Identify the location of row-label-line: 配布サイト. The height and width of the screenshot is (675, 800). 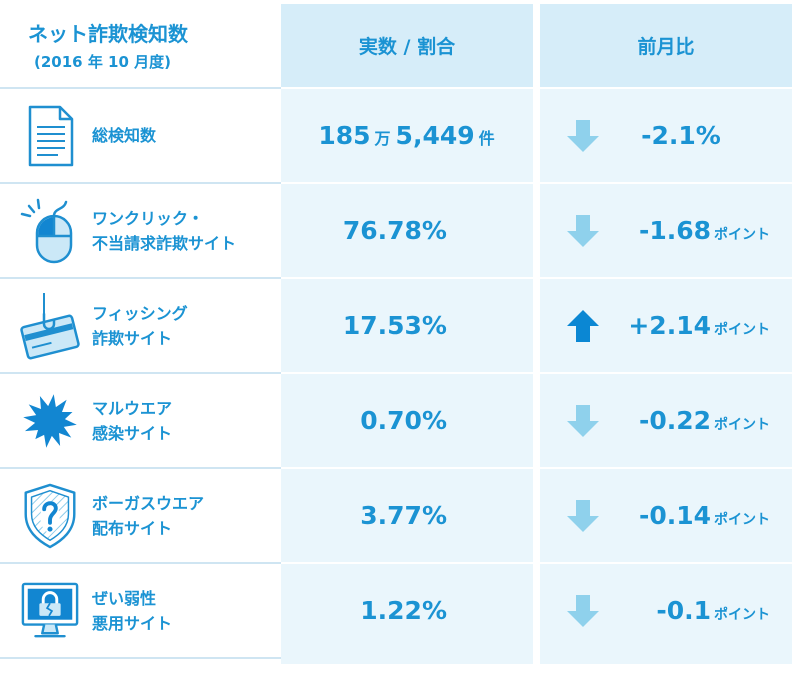
(132, 528).